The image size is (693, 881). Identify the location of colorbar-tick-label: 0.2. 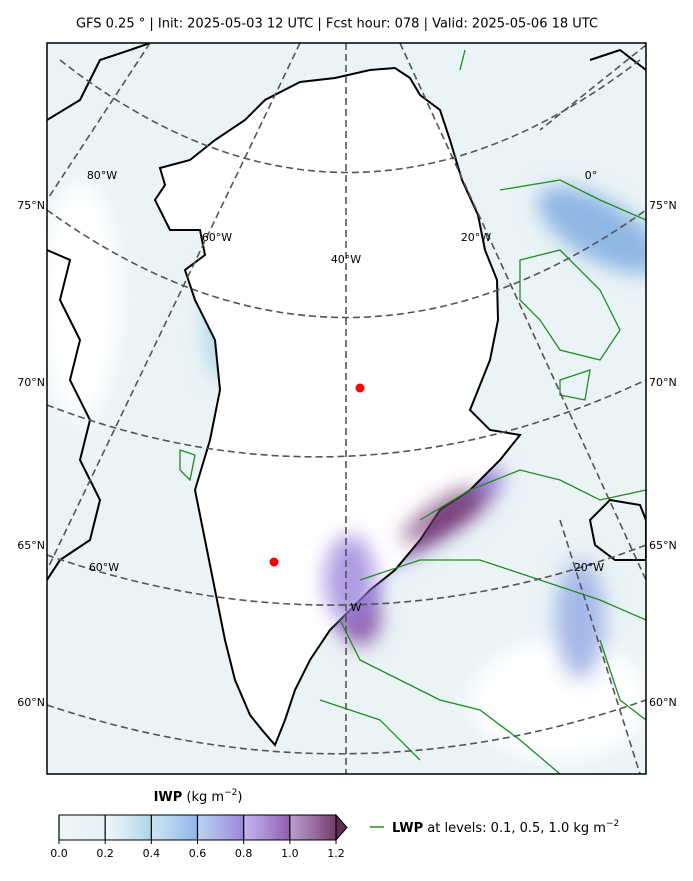
(105, 853).